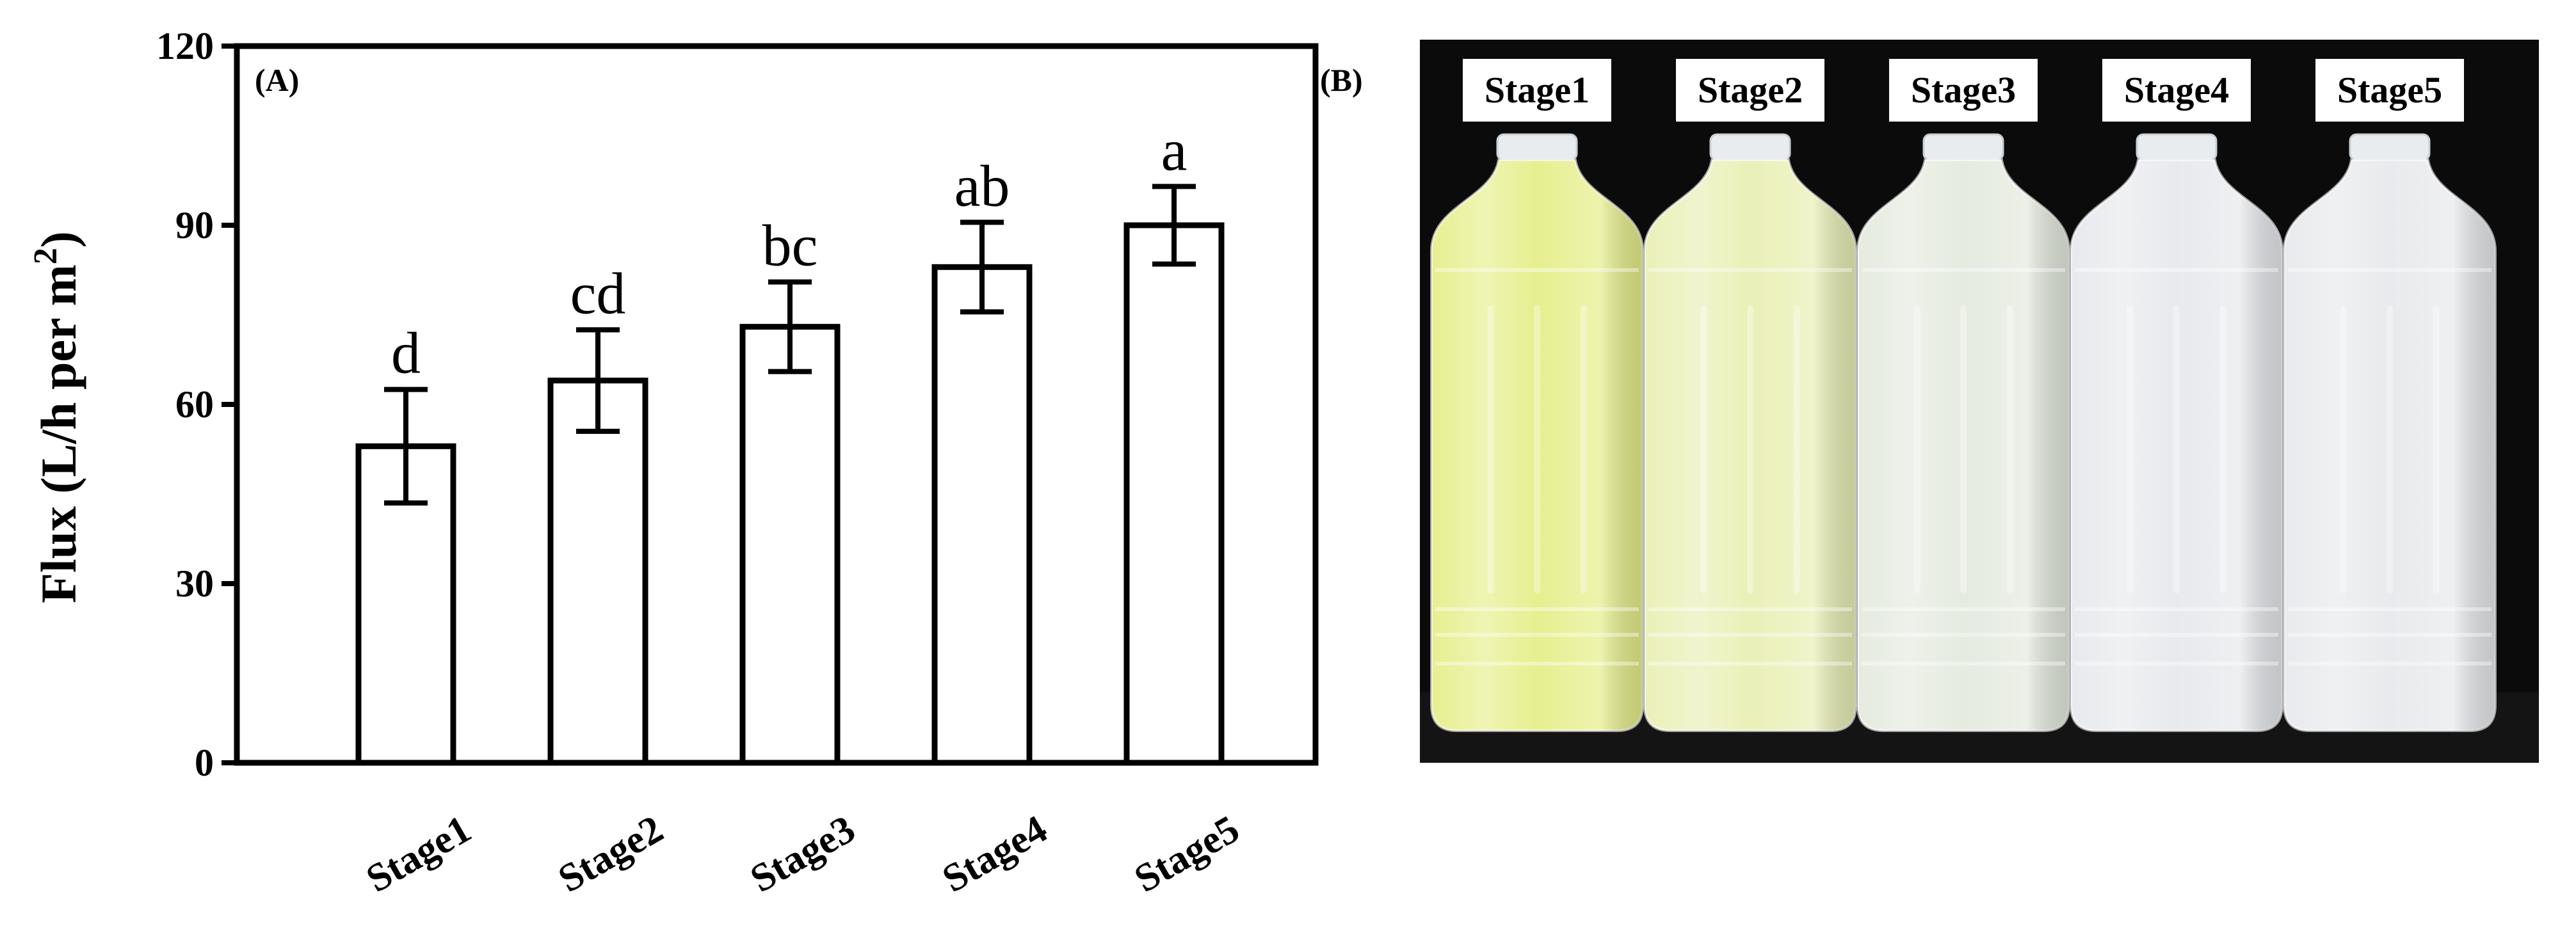 The image size is (2576, 949). Describe the element at coordinates (57, 417) in the screenshot. I see `y-axis-title: Flux (L/h per m2)` at that location.